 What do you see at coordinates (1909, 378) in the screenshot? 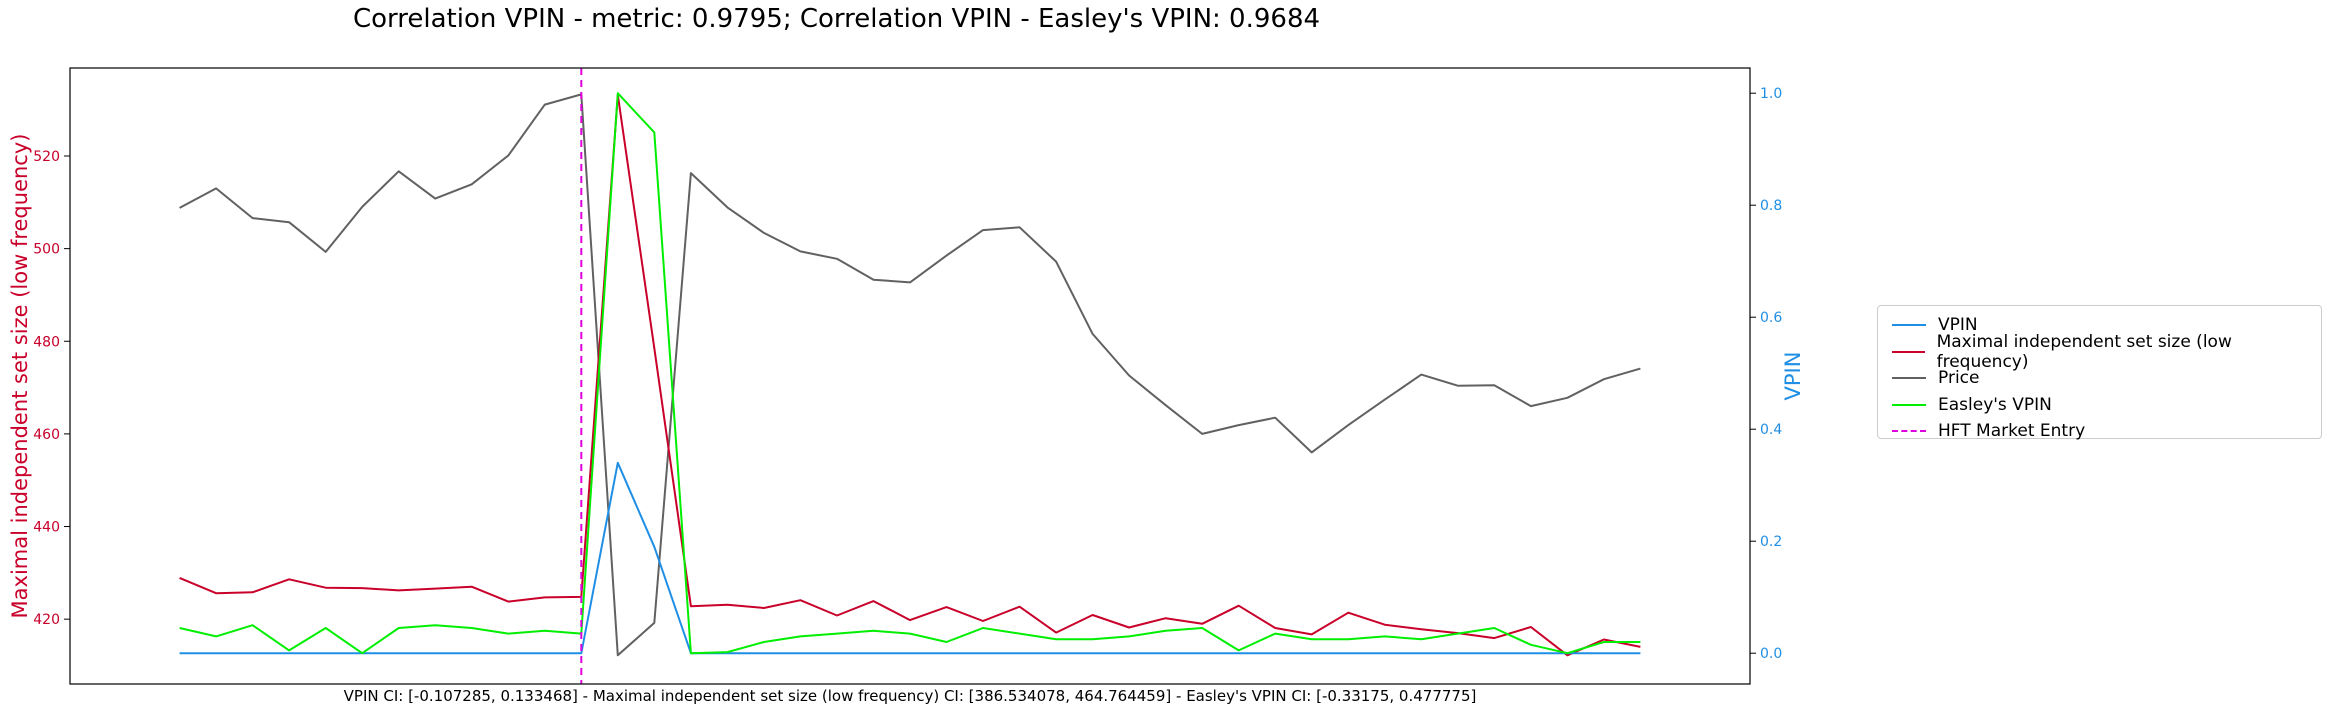
I see `legend-swatch-price` at bounding box center [1909, 378].